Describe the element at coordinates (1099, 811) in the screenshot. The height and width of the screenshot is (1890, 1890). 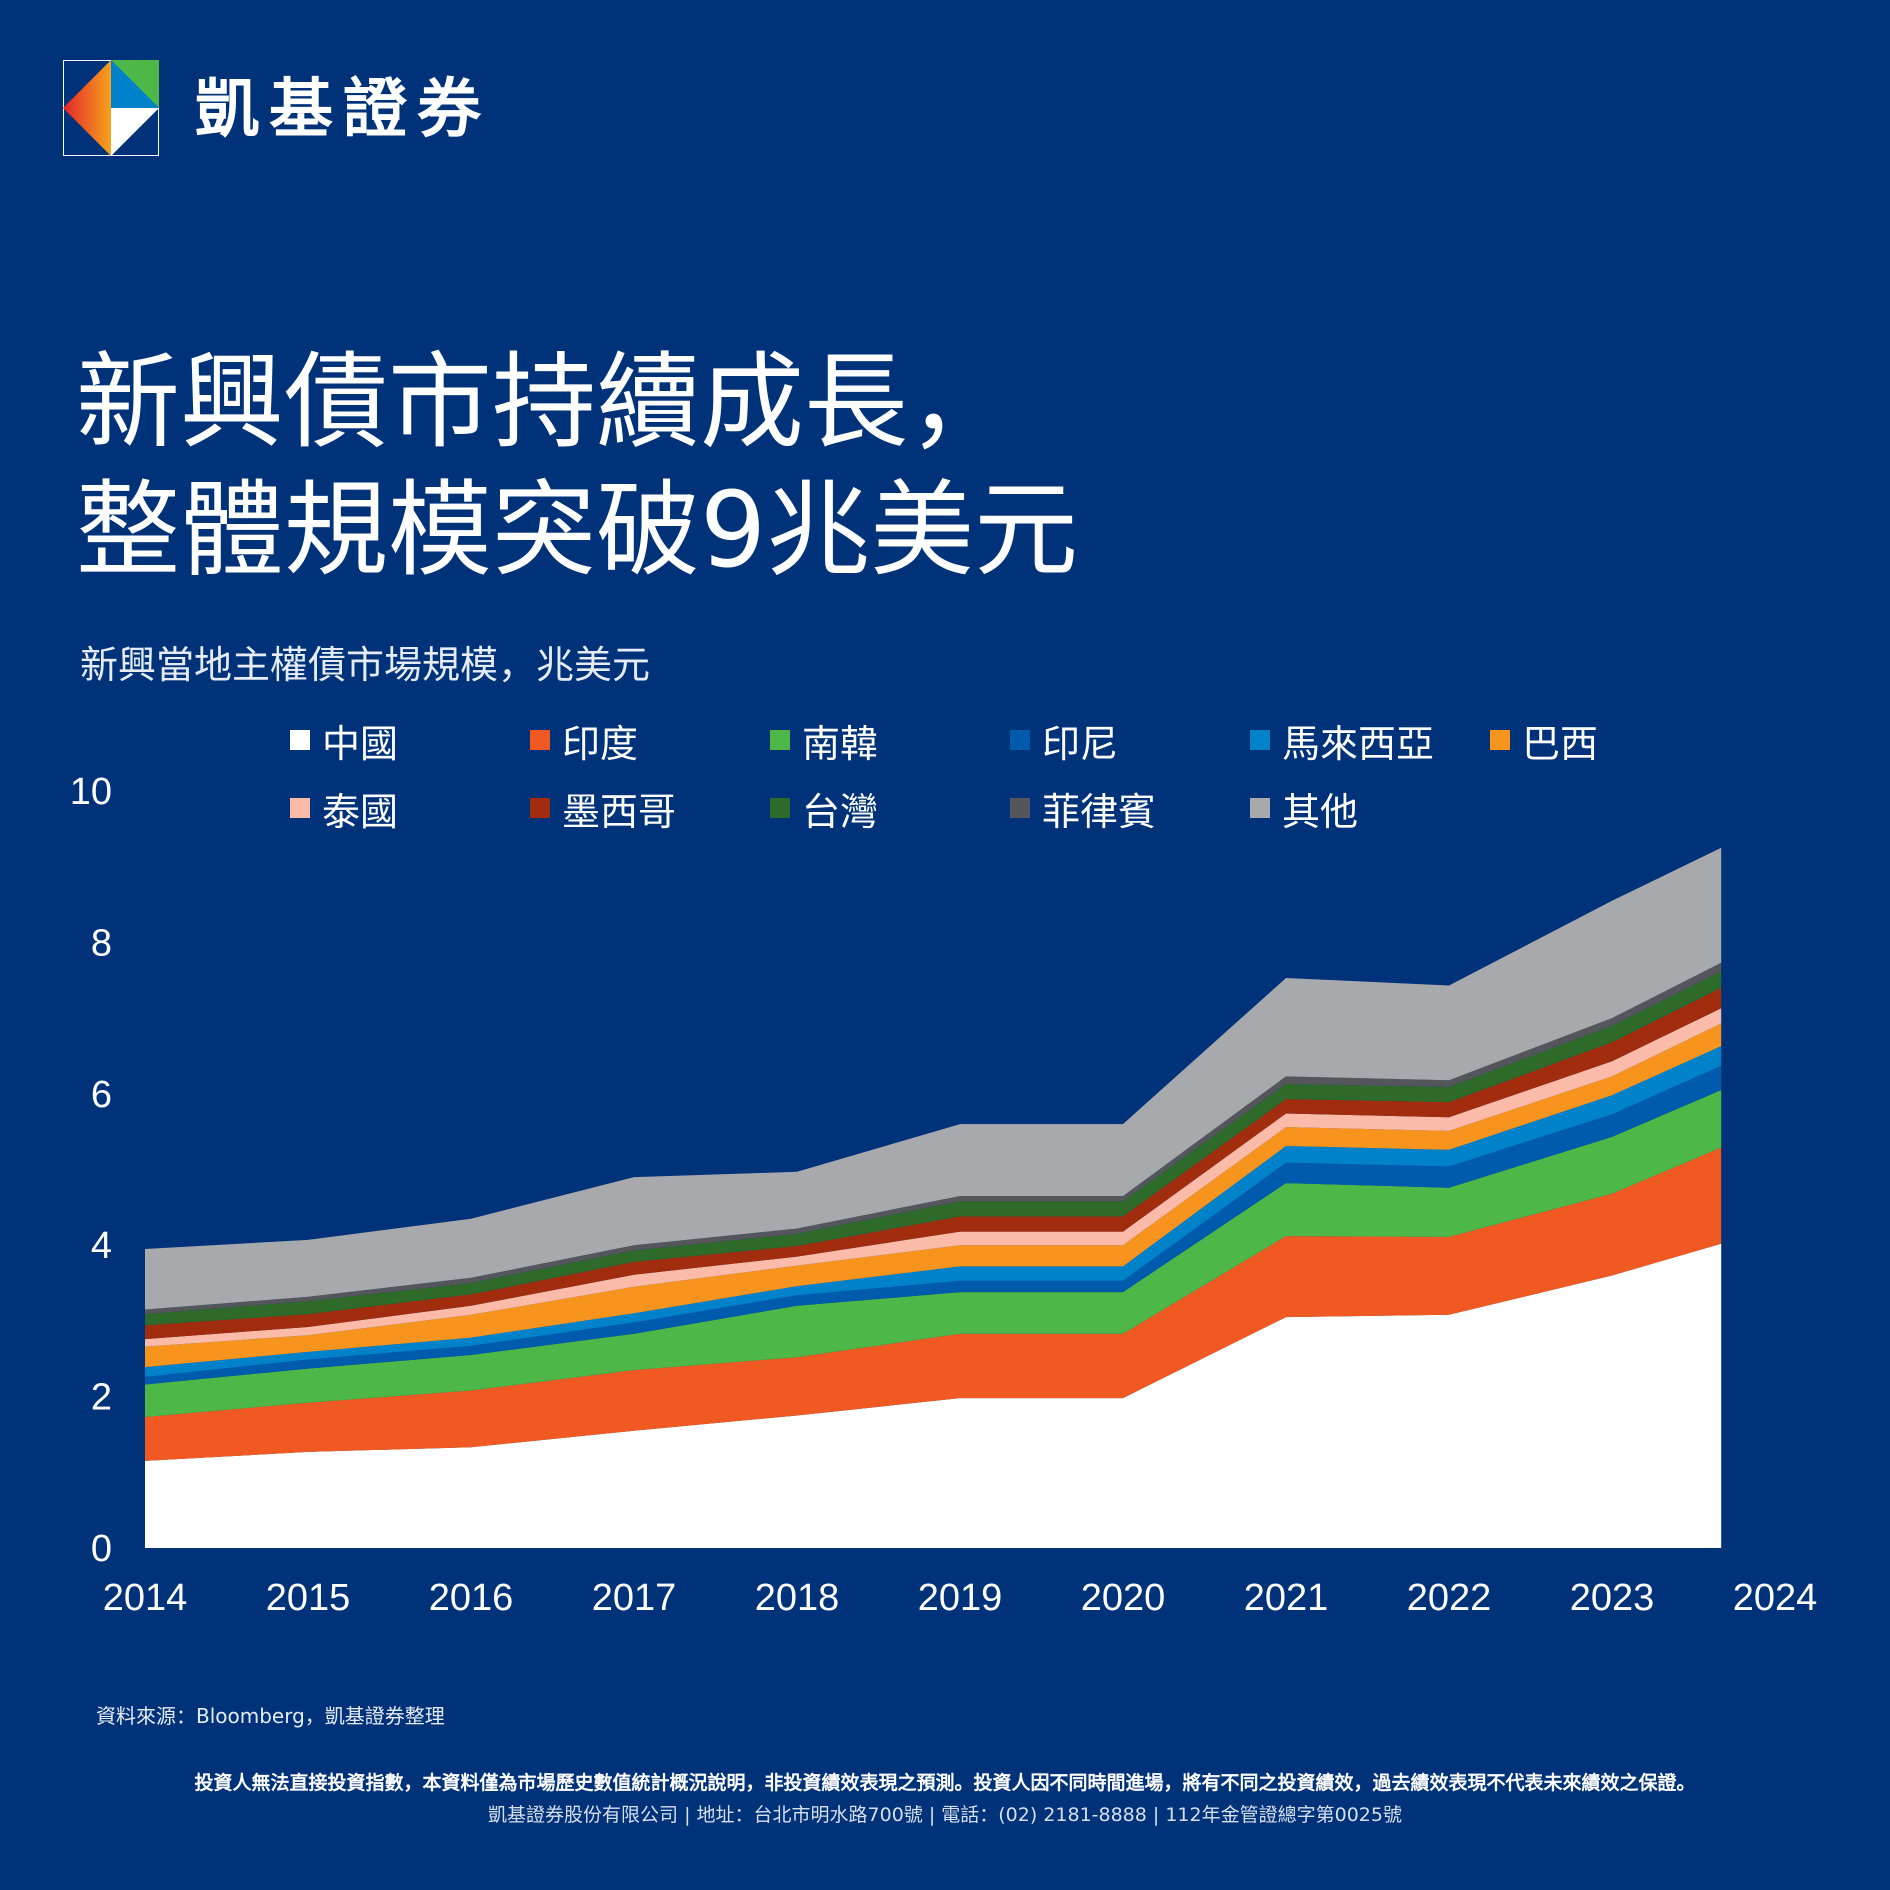
I see `legend-label: 菲律賓` at that location.